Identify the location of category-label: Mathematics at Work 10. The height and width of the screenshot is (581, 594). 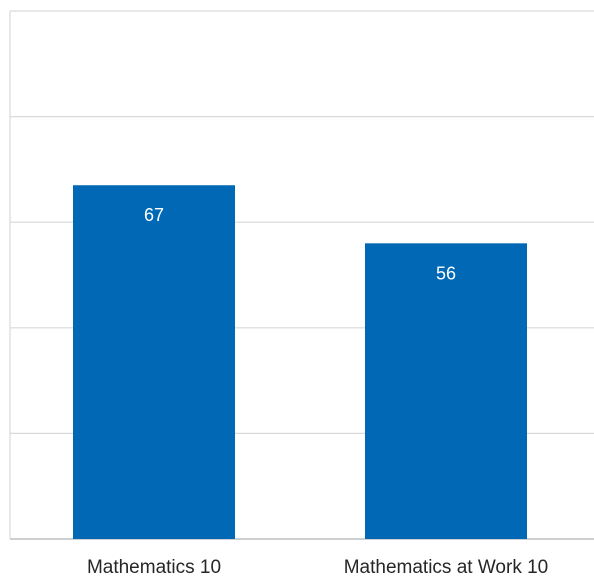
(446, 567).